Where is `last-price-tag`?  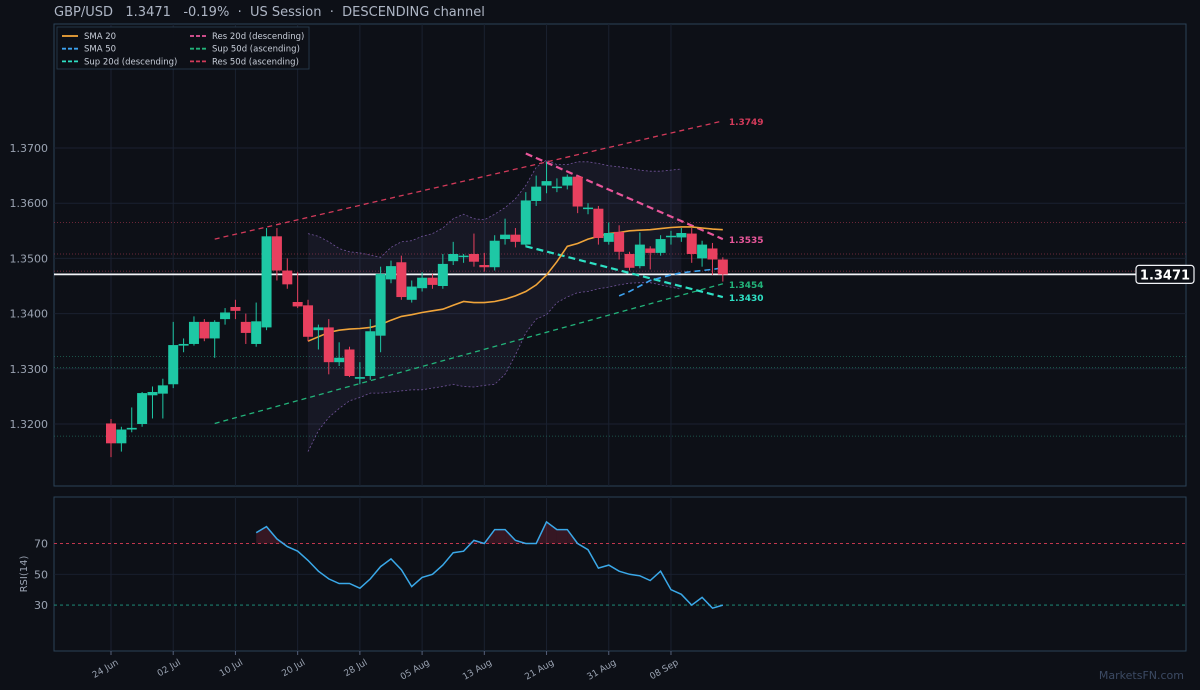
last-price-tag is located at coordinates (1165, 274).